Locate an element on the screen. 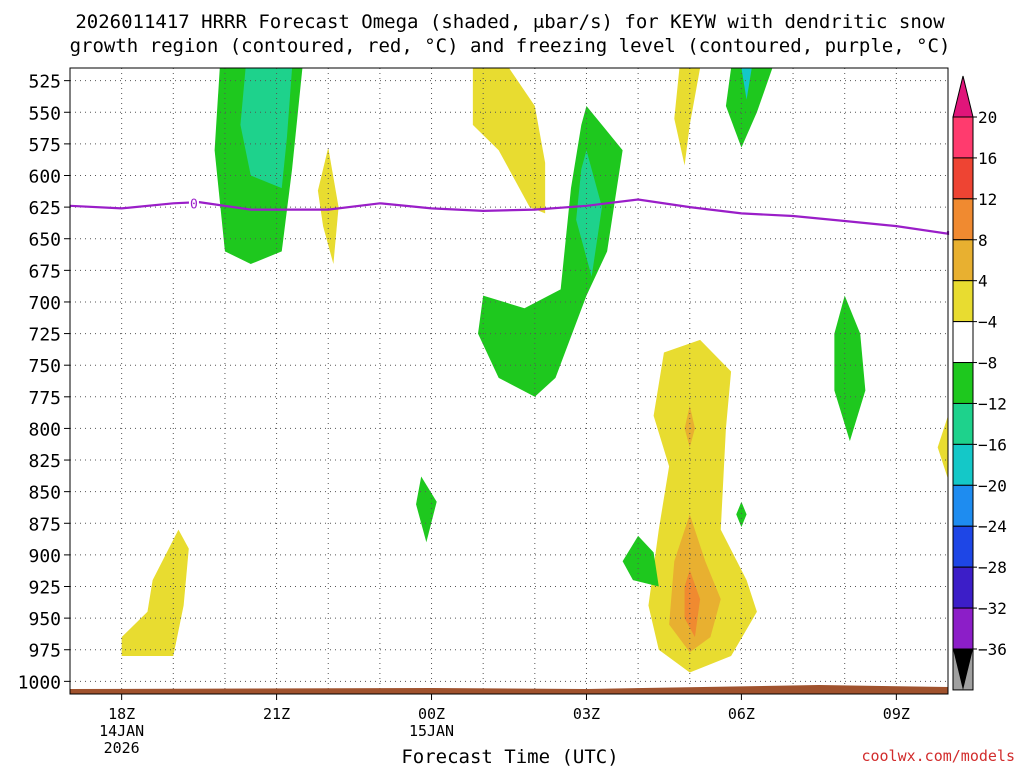 This screenshot has height=768, width=1024. y-tick-label-875: 875 is located at coordinates (44, 524).